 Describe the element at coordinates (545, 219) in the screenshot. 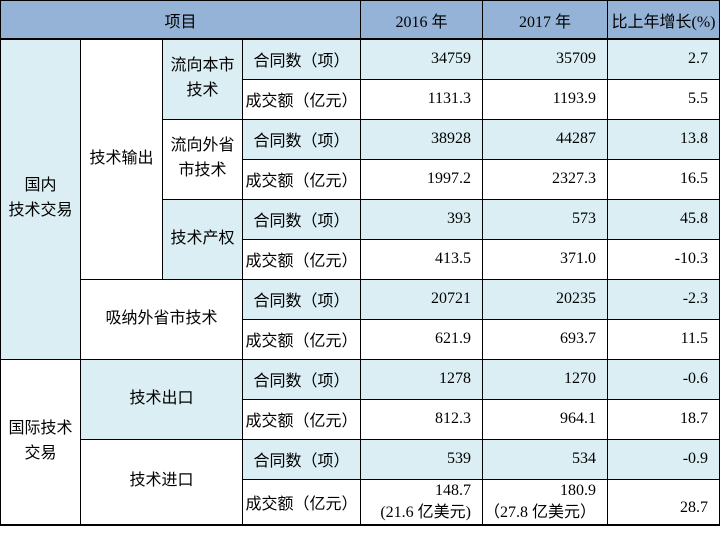

I see `value-cell-2017: 573` at that location.